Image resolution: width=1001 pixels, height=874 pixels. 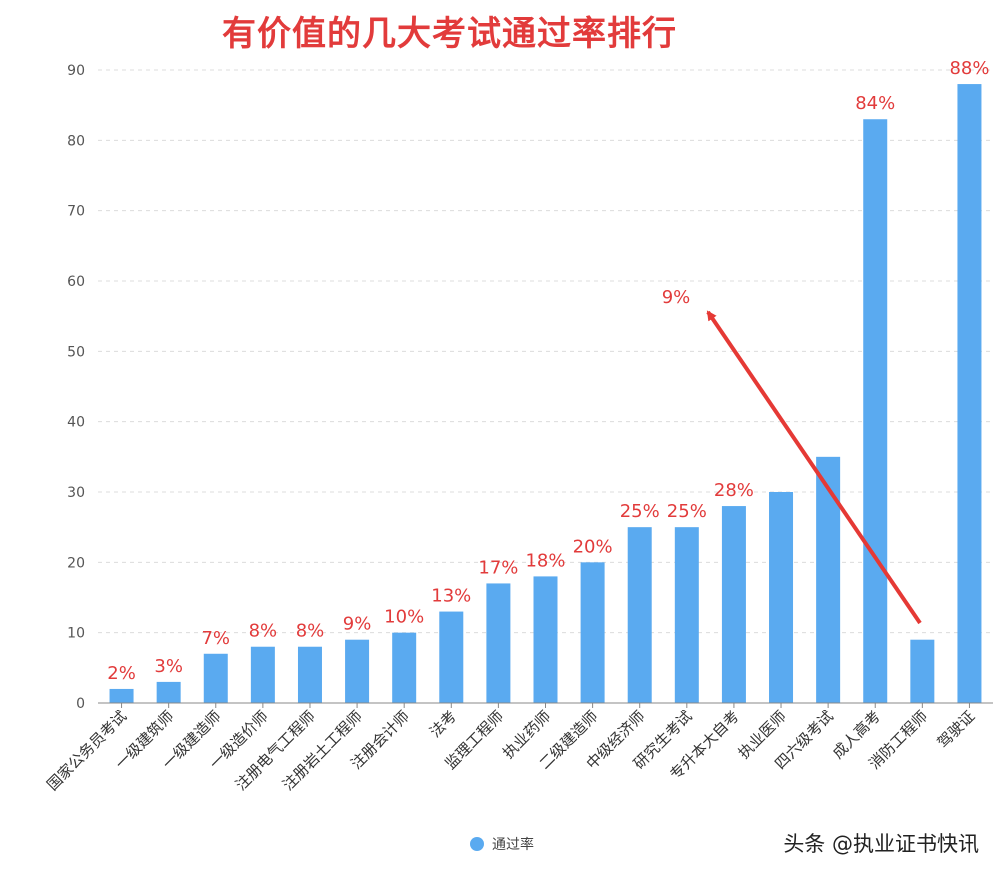 I want to click on watermark-text: 头条 @执业证书快讯, so click(x=881, y=844).